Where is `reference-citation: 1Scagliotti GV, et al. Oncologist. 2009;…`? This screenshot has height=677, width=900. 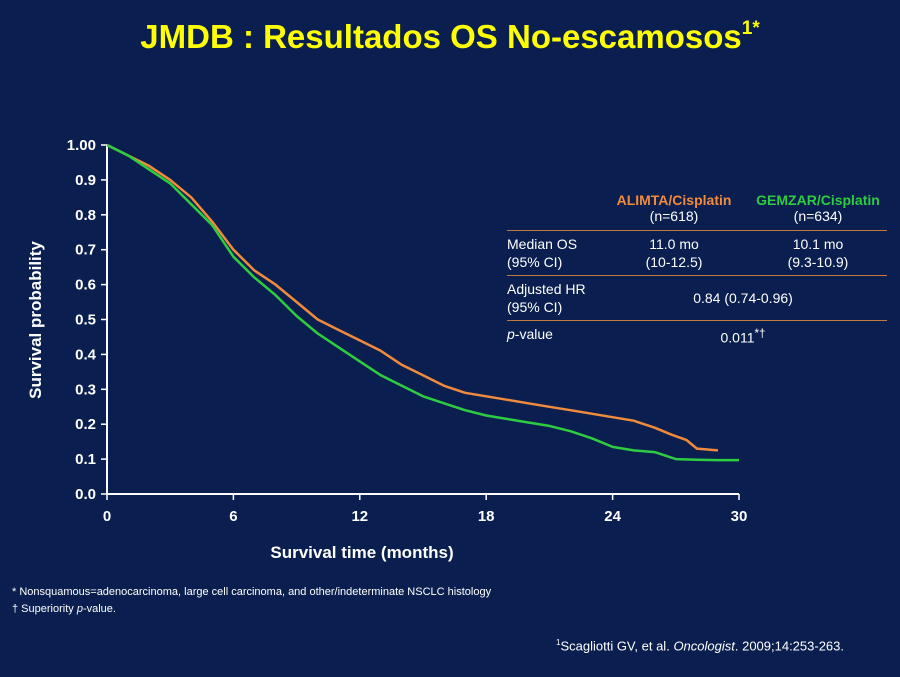
reference-citation: 1Scagliotti GV, et al. Oncologist. 2009;… is located at coordinates (700, 645).